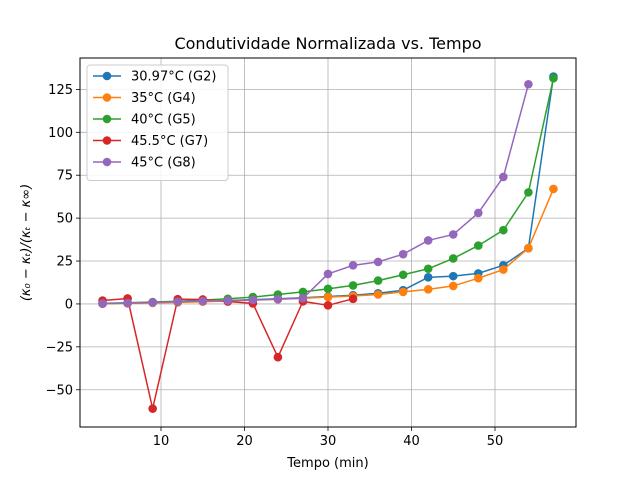  Describe the element at coordinates (64, 219) in the screenshot. I see `y-tick-label: 50` at that location.